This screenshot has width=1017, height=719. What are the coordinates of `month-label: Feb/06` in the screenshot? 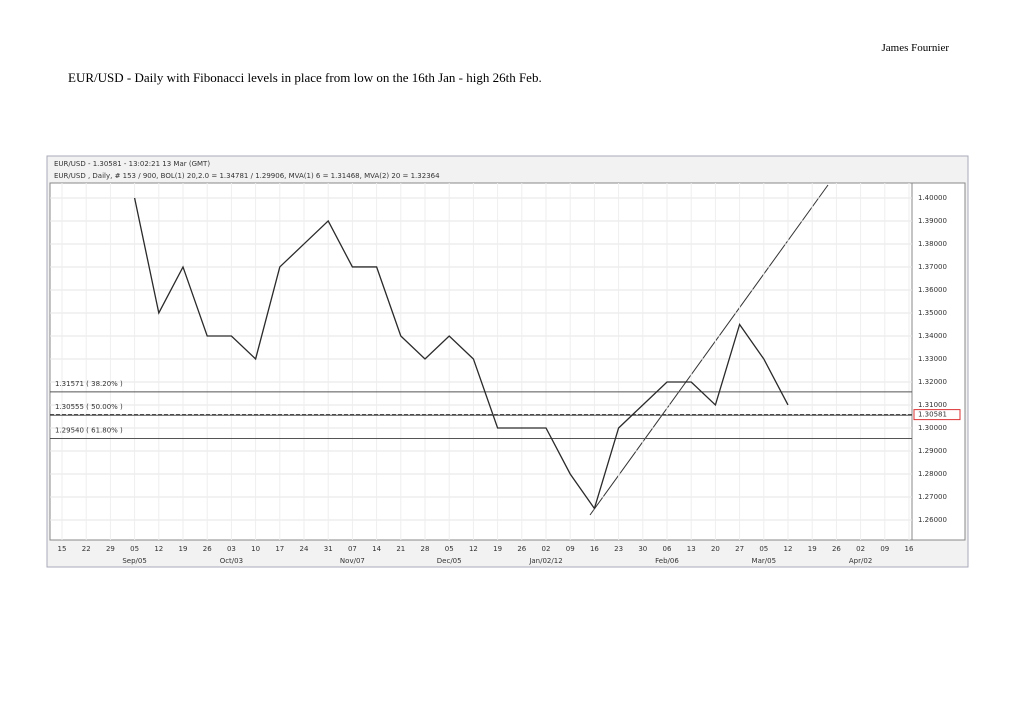 It's located at (667, 561).